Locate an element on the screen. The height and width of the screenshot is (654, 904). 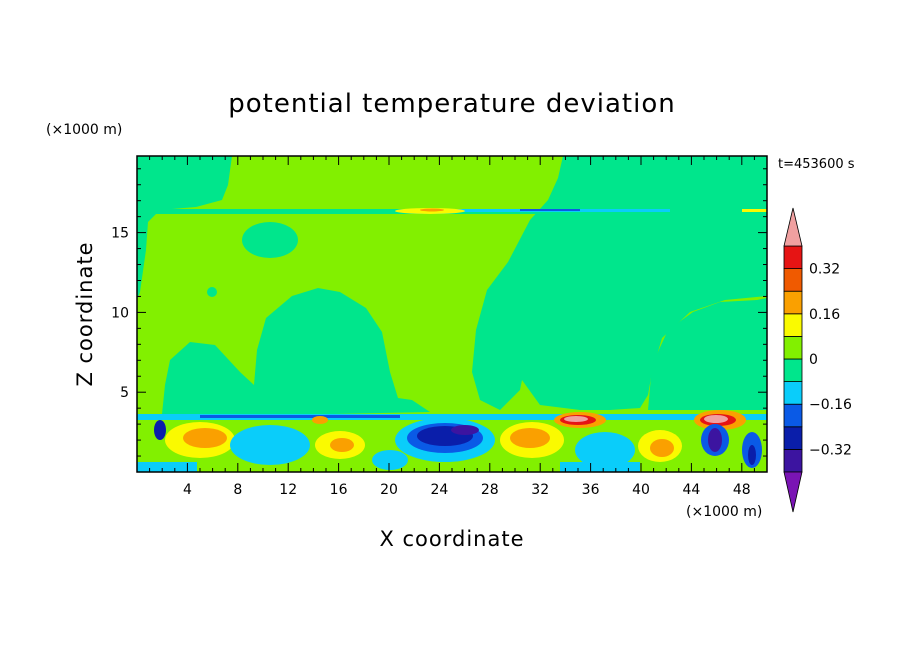
contour-region-left-dome is located at coordinates (283, 353).